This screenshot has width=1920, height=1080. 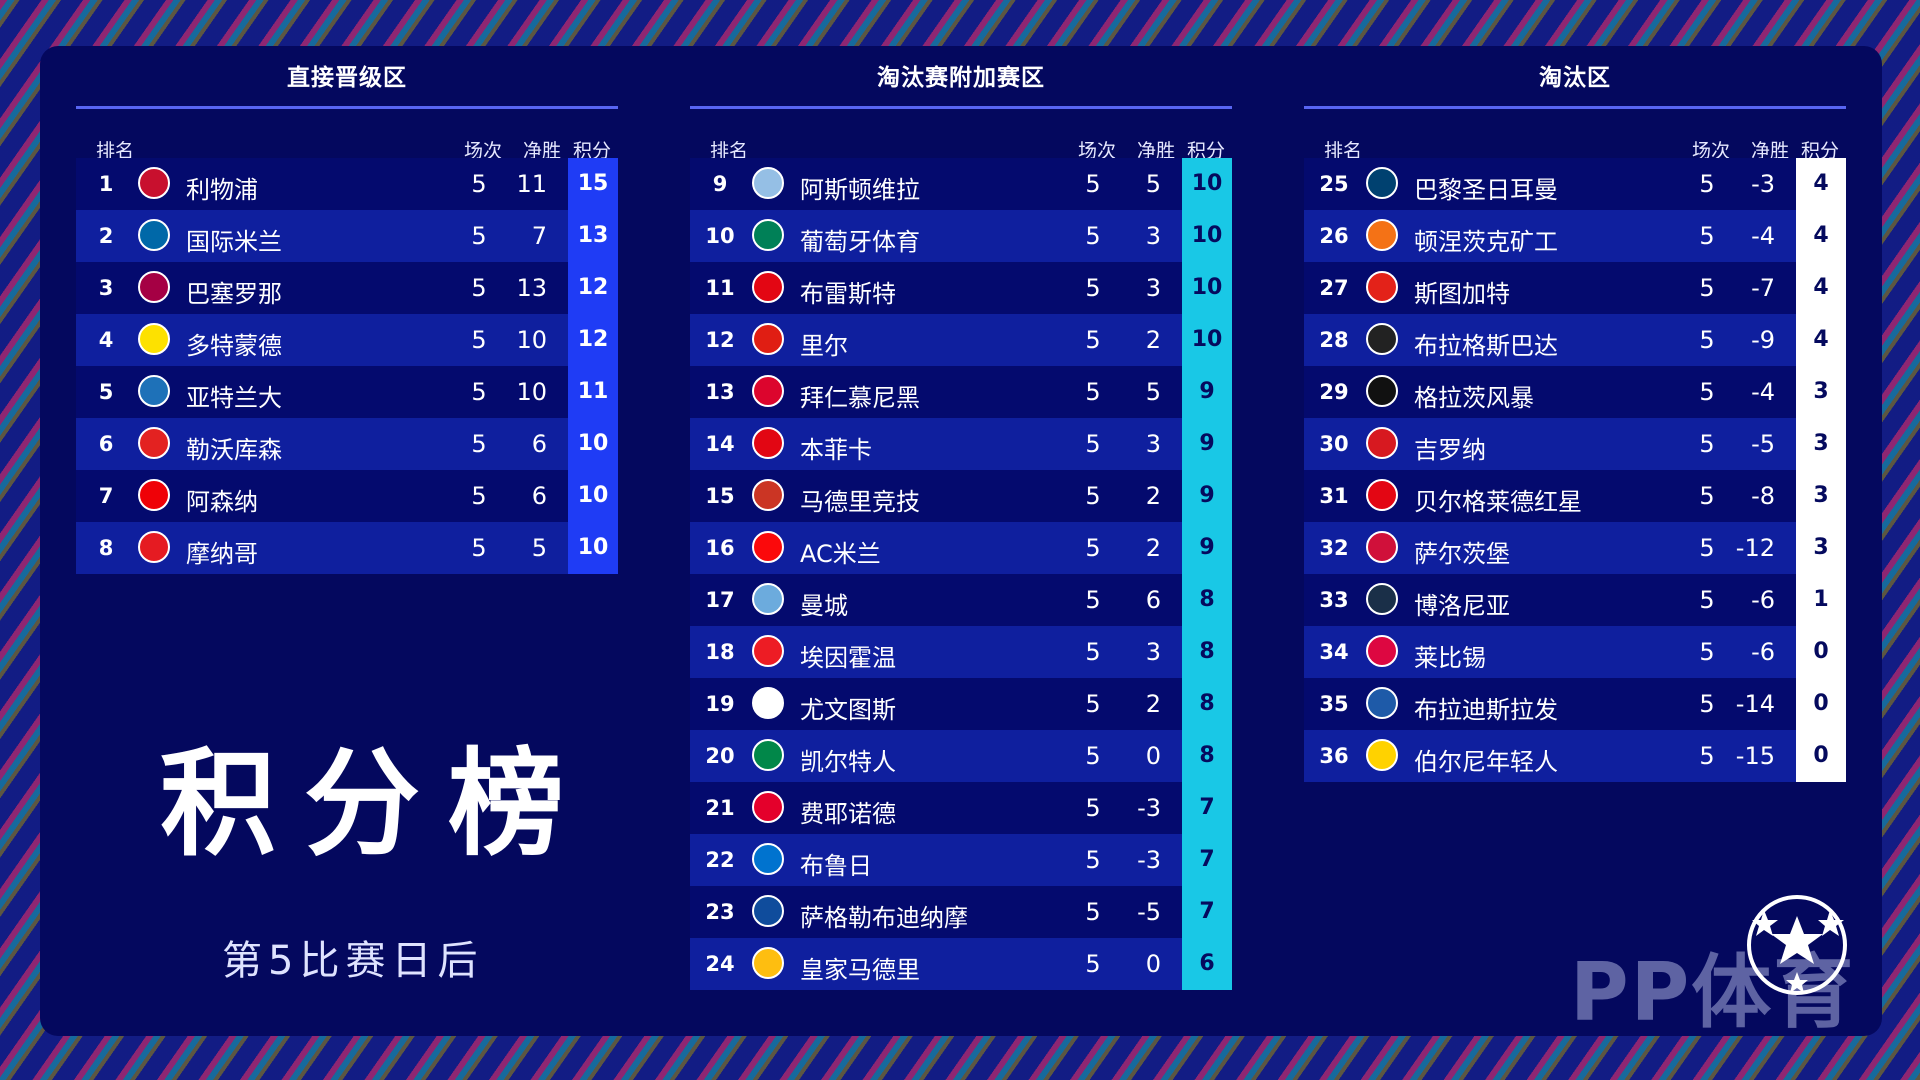 What do you see at coordinates (1153, 600) in the screenshot?
I see `goal-difference-cell: 6` at bounding box center [1153, 600].